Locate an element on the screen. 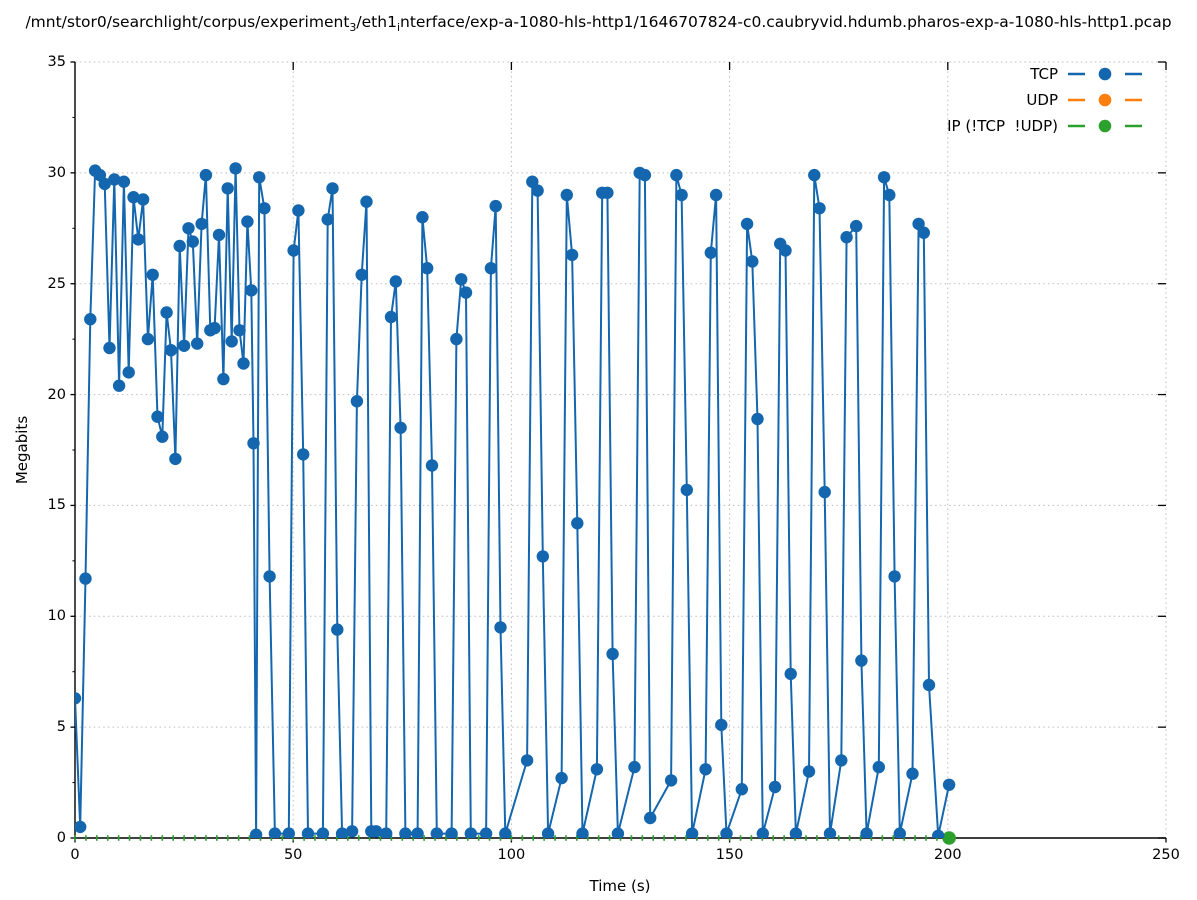 The image size is (1197, 900). x-tick-label: 200 is located at coordinates (947, 855).